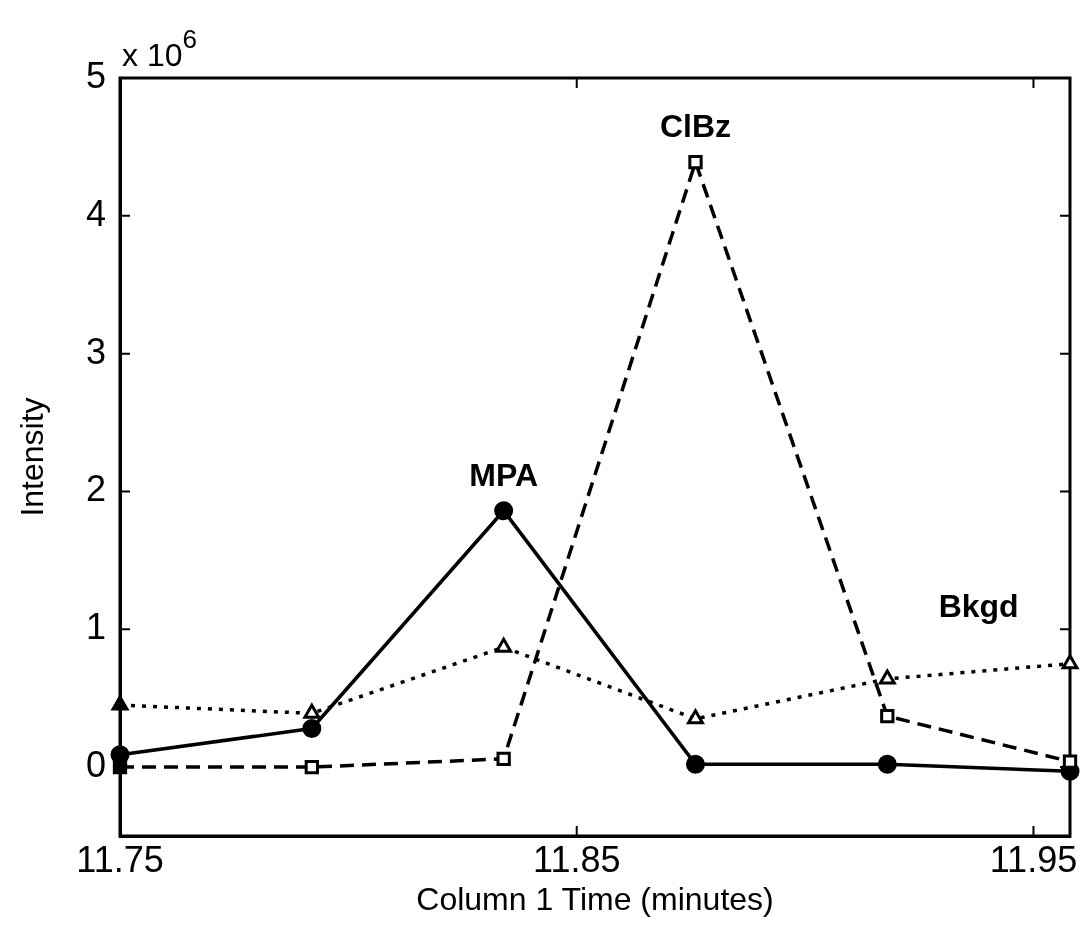  What do you see at coordinates (95, 627) in the screenshot?
I see `y-tick-label: 1` at bounding box center [95, 627].